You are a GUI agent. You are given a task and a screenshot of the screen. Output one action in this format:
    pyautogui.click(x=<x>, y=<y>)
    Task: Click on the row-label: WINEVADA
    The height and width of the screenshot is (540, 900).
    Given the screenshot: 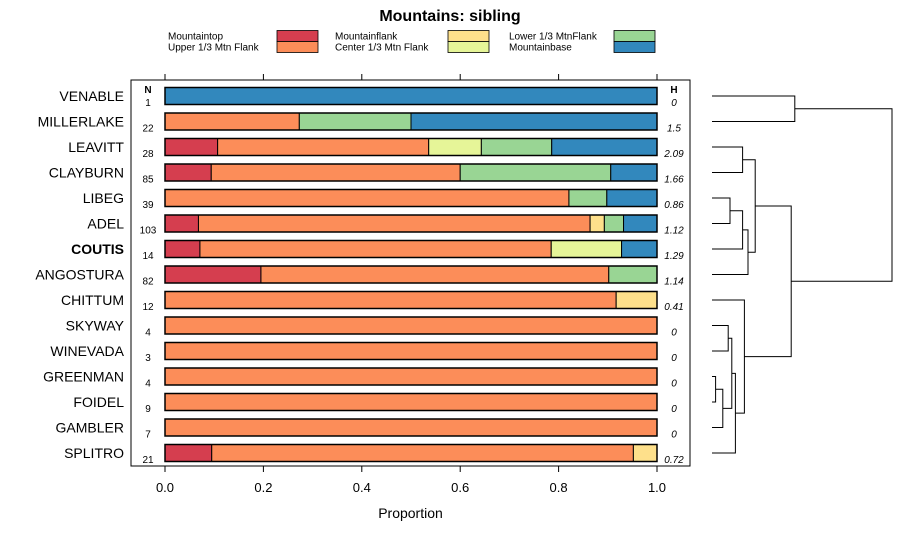 What is the action you would take?
    pyautogui.click(x=87, y=351)
    